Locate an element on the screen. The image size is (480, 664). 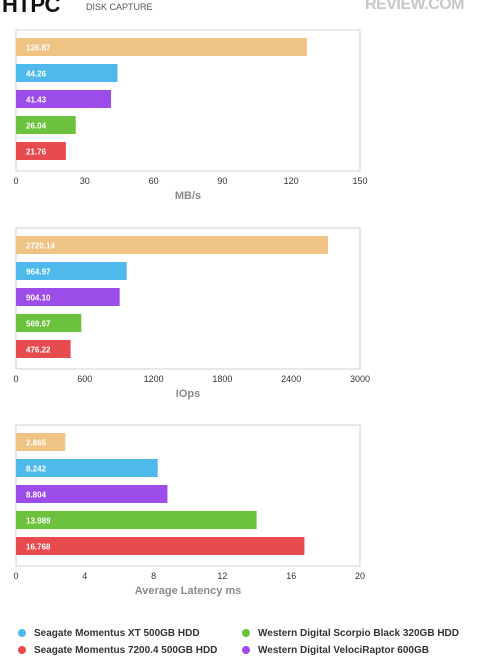
x-axis-label: Average Latency ms is located at coordinates (188, 591).